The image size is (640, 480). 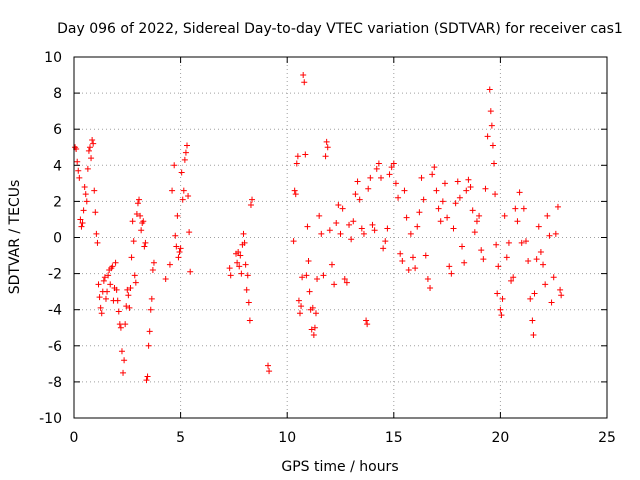 I want to click on y-tick-label: 8, so click(x=57, y=94).